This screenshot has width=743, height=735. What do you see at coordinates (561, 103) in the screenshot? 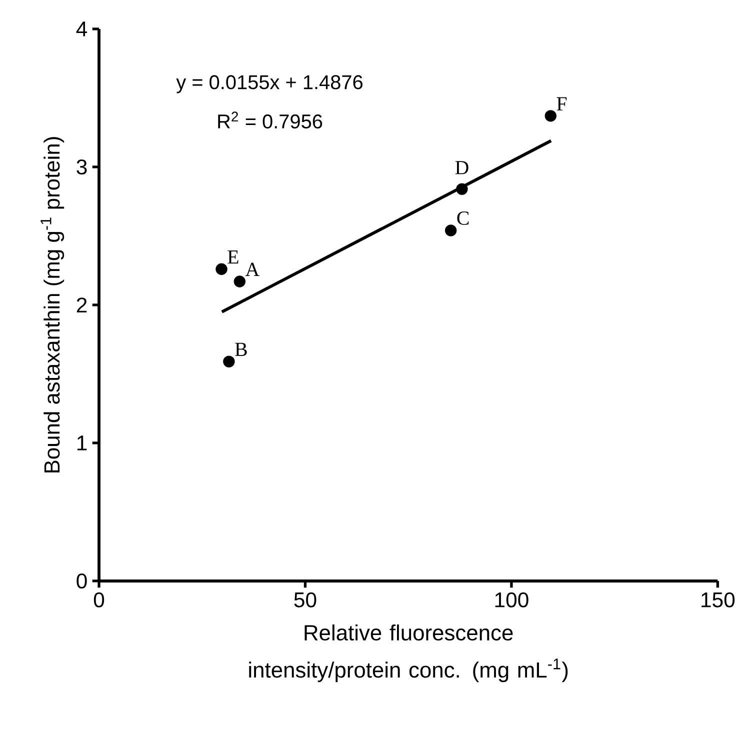
I see `annotation: F` at bounding box center [561, 103].